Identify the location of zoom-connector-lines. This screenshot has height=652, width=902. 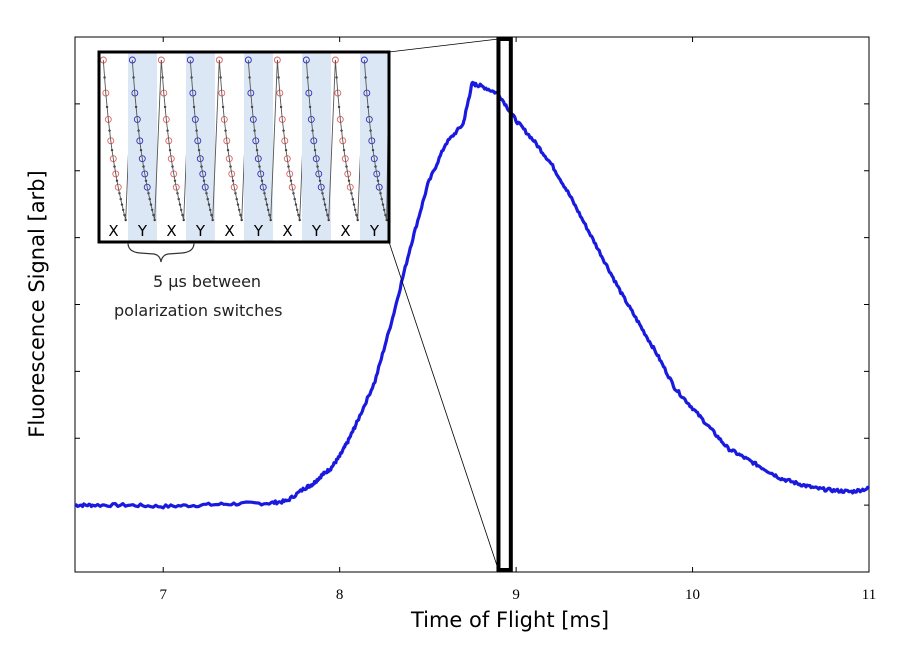
(443, 304).